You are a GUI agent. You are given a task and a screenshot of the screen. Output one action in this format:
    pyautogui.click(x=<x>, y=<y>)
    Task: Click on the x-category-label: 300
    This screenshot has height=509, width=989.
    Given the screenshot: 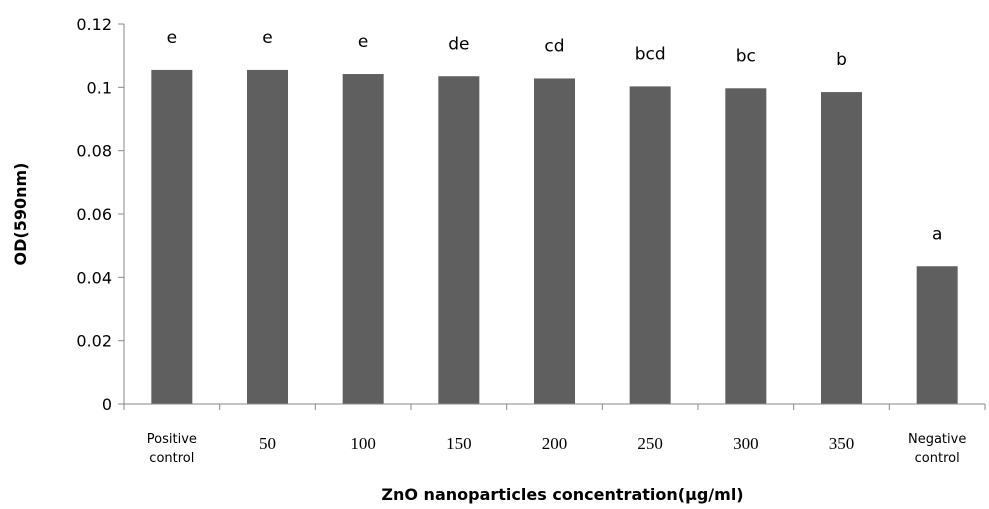 What is the action you would take?
    pyautogui.click(x=746, y=443)
    